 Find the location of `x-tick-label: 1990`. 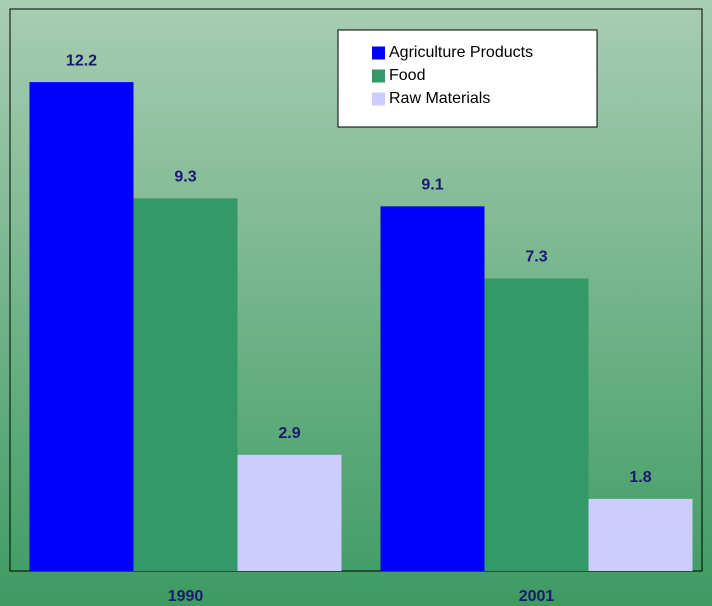

x-tick-label: 1990 is located at coordinates (186, 596).